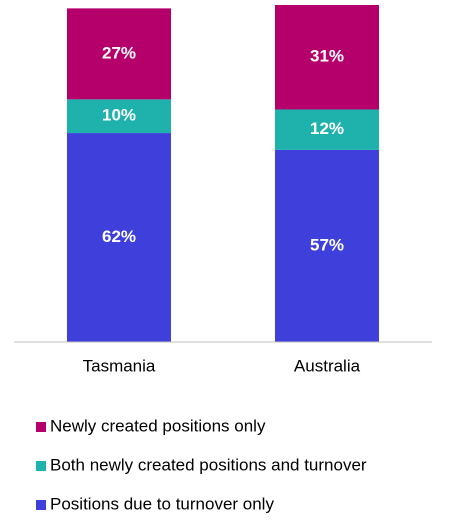 This screenshot has width=460, height=520. Describe the element at coordinates (119, 365) in the screenshot. I see `x-tick-label: Tasmania` at that location.